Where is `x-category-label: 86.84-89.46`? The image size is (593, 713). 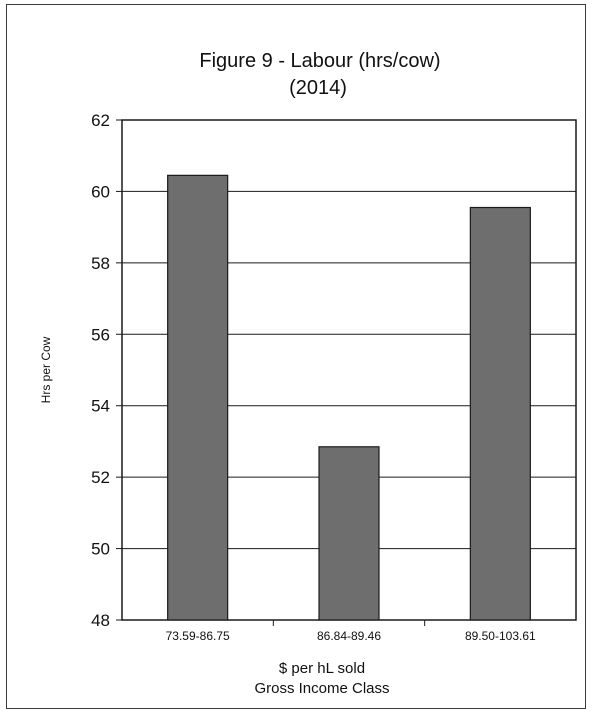 x-category-label: 86.84-89.46 is located at coordinates (349, 636).